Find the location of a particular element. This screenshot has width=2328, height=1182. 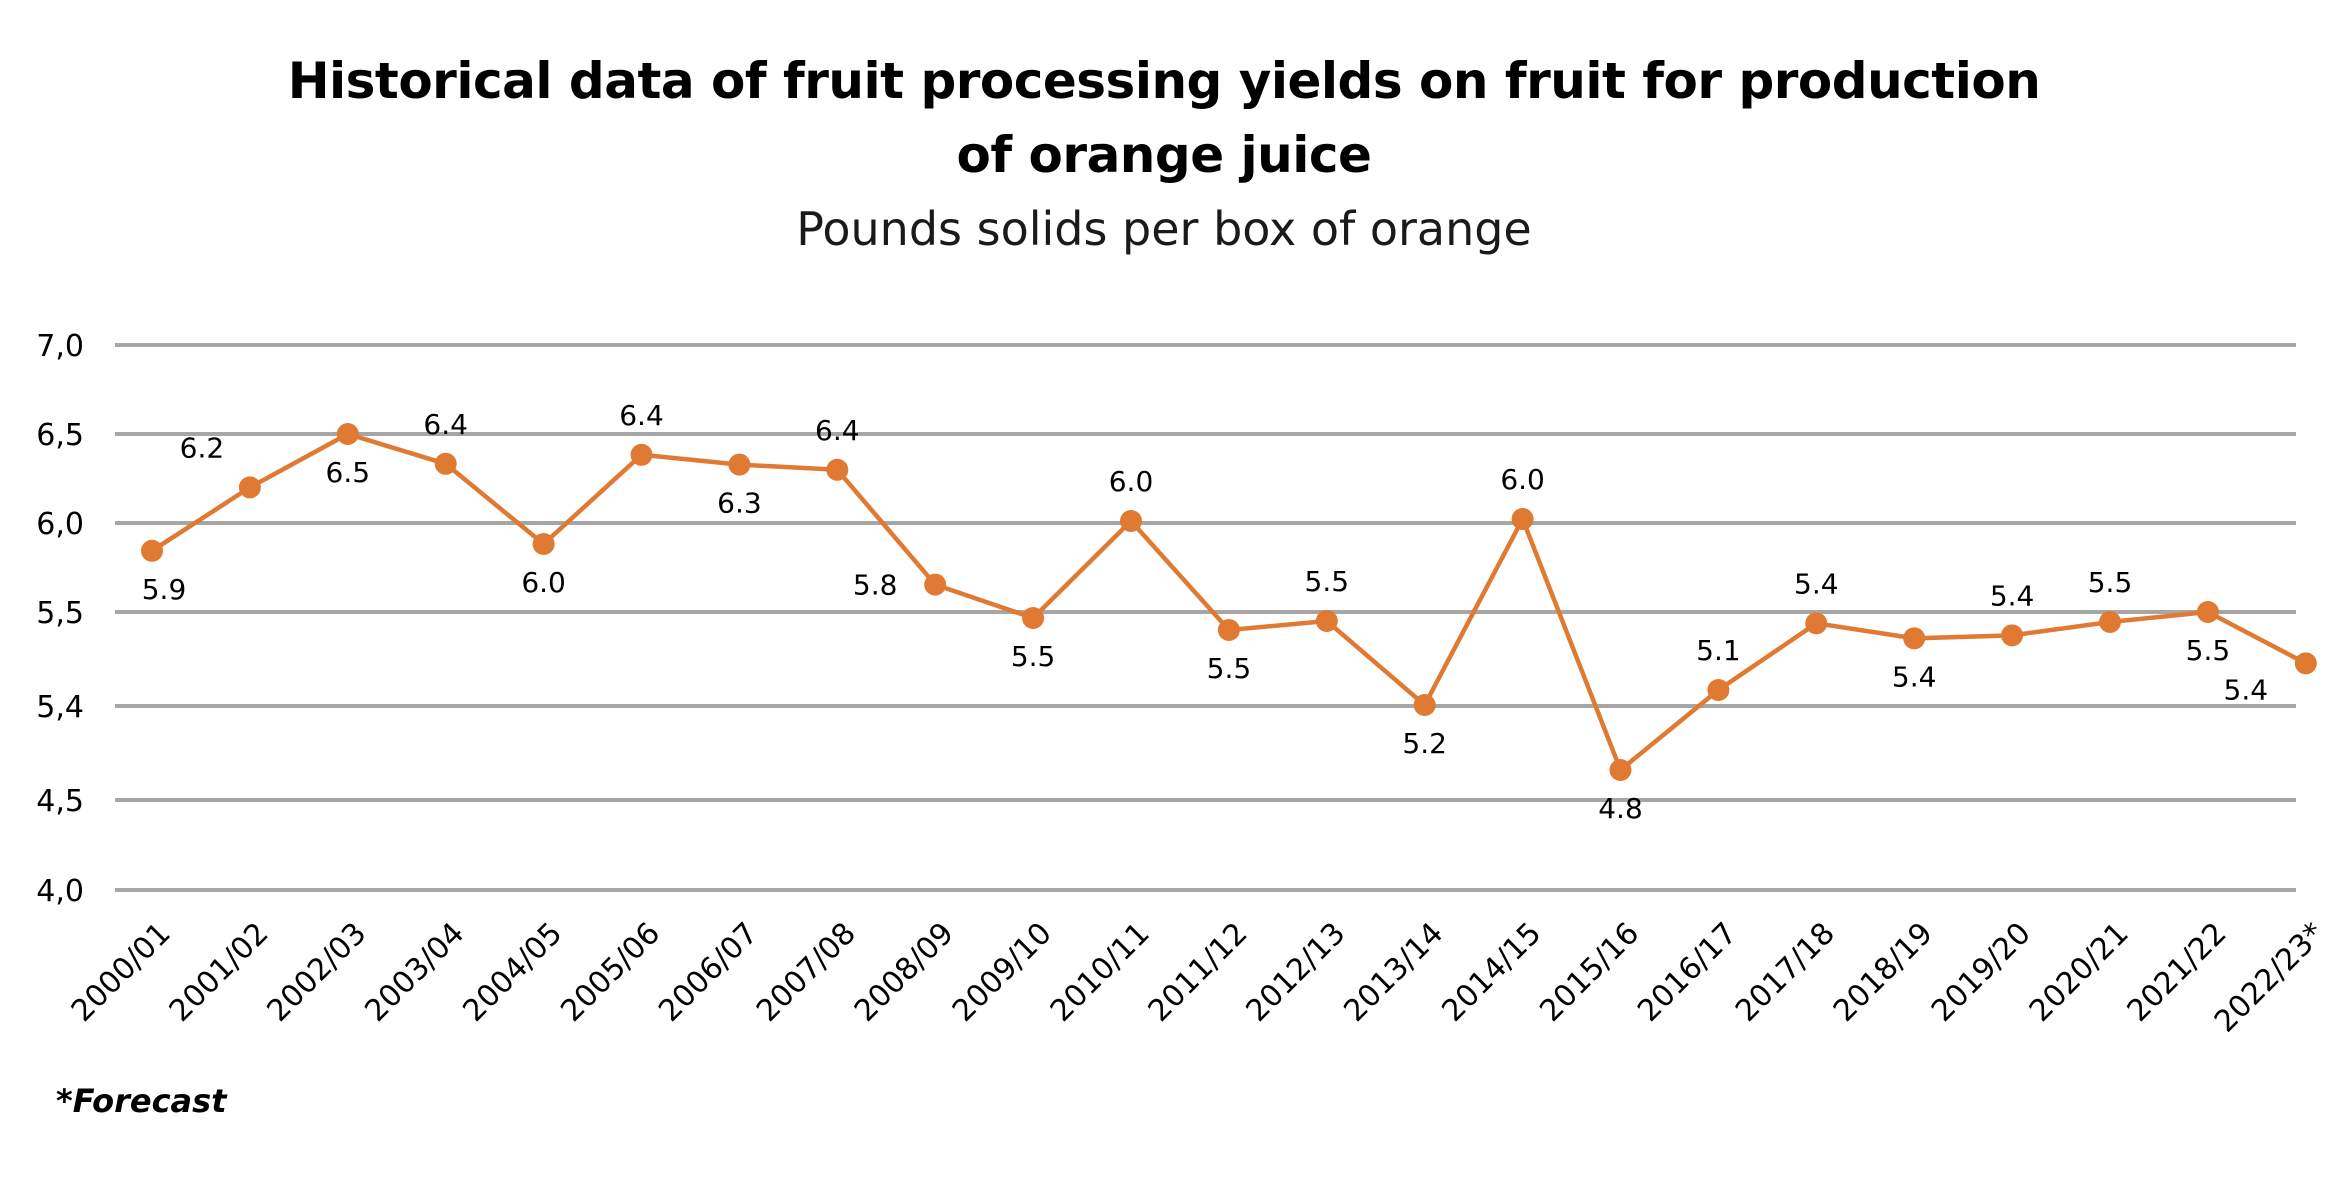

data-label-2016/17: 5.1 is located at coordinates (1718, 650).